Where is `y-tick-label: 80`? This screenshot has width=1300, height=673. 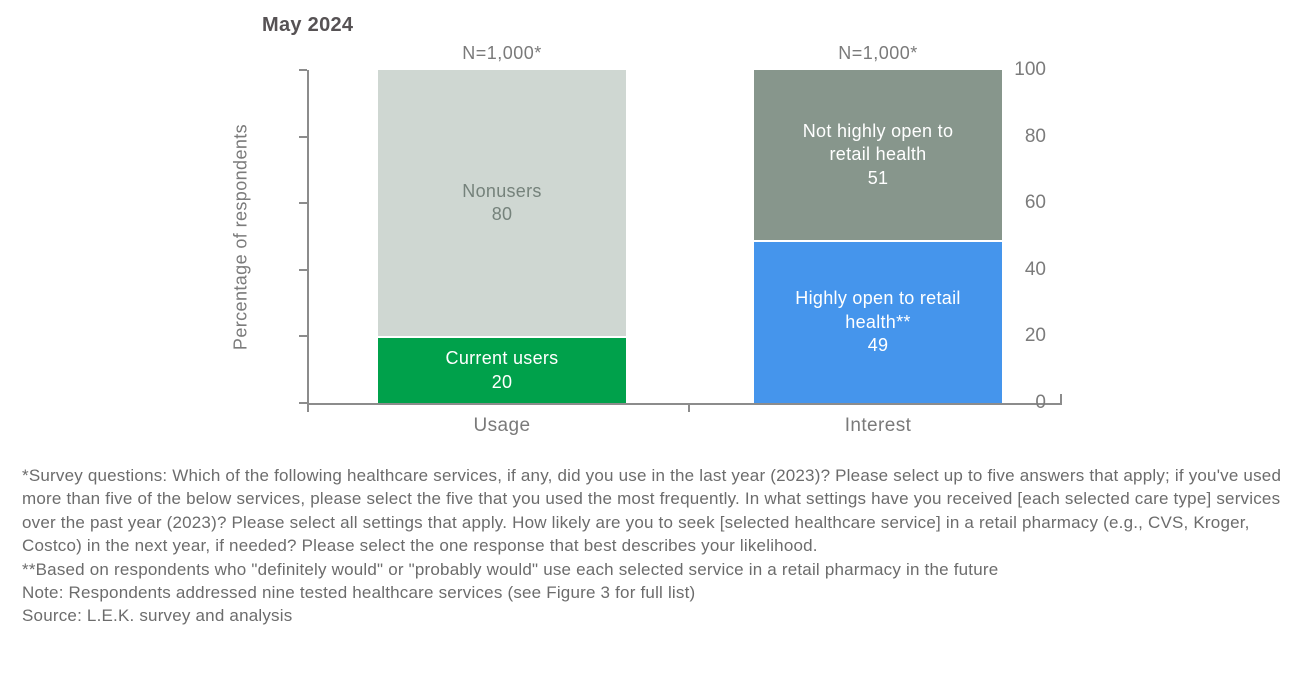 y-tick-label: 80 is located at coordinates (1035, 136).